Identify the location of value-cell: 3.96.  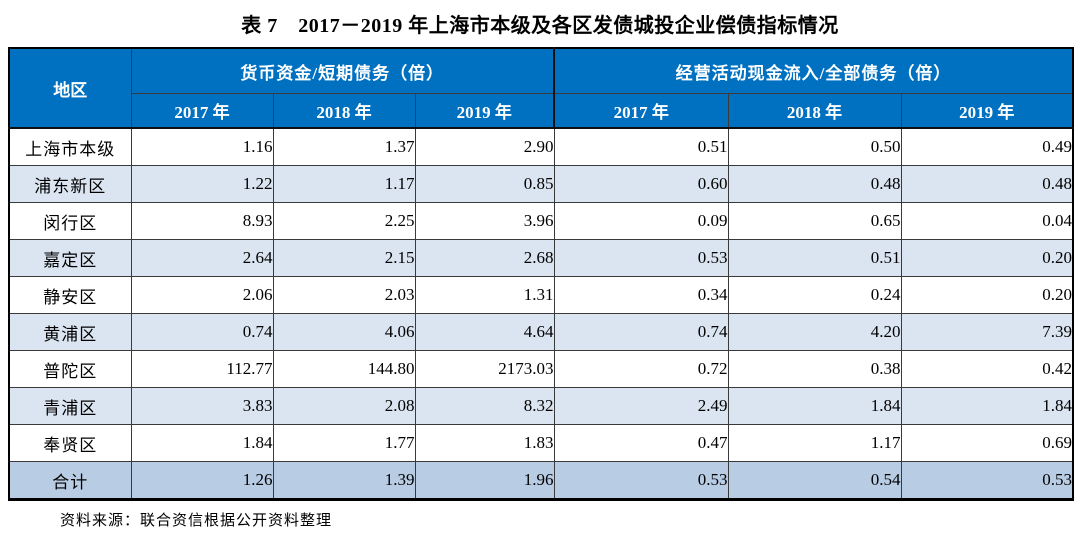
(484, 221).